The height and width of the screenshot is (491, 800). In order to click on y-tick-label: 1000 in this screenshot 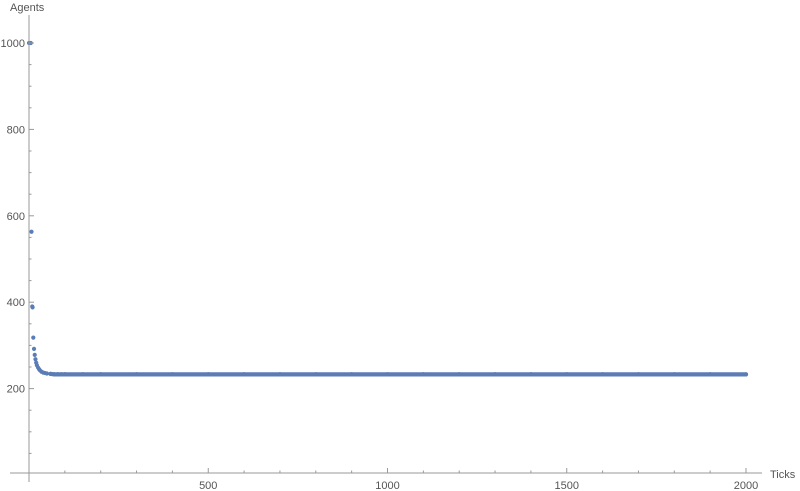, I will do `click(13, 44)`.